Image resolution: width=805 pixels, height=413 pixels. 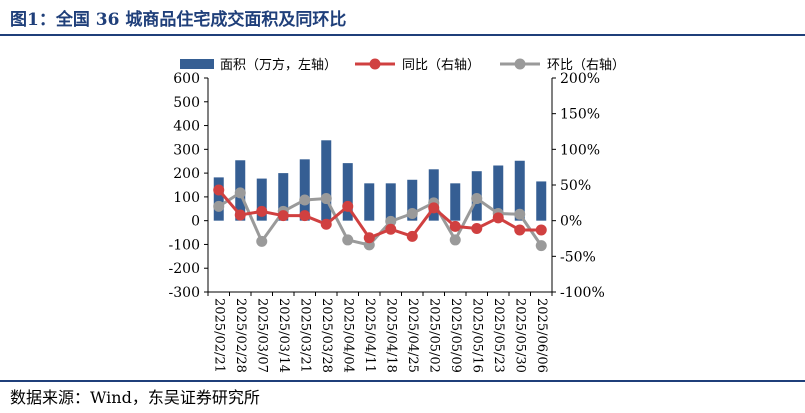 What do you see at coordinates (240, 335) in the screenshot?
I see `x-tick-label: 2025/02/28` at bounding box center [240, 335].